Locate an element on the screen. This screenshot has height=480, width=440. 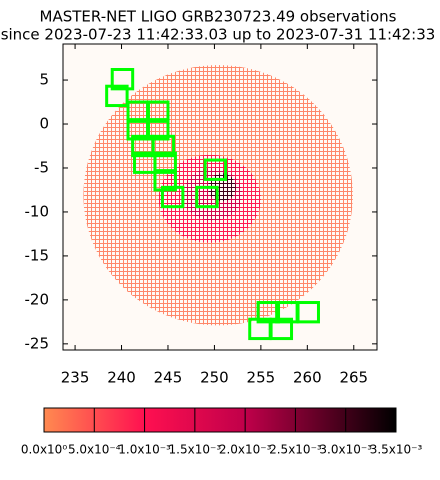
x-tick-label: 265 is located at coordinates (353, 378).